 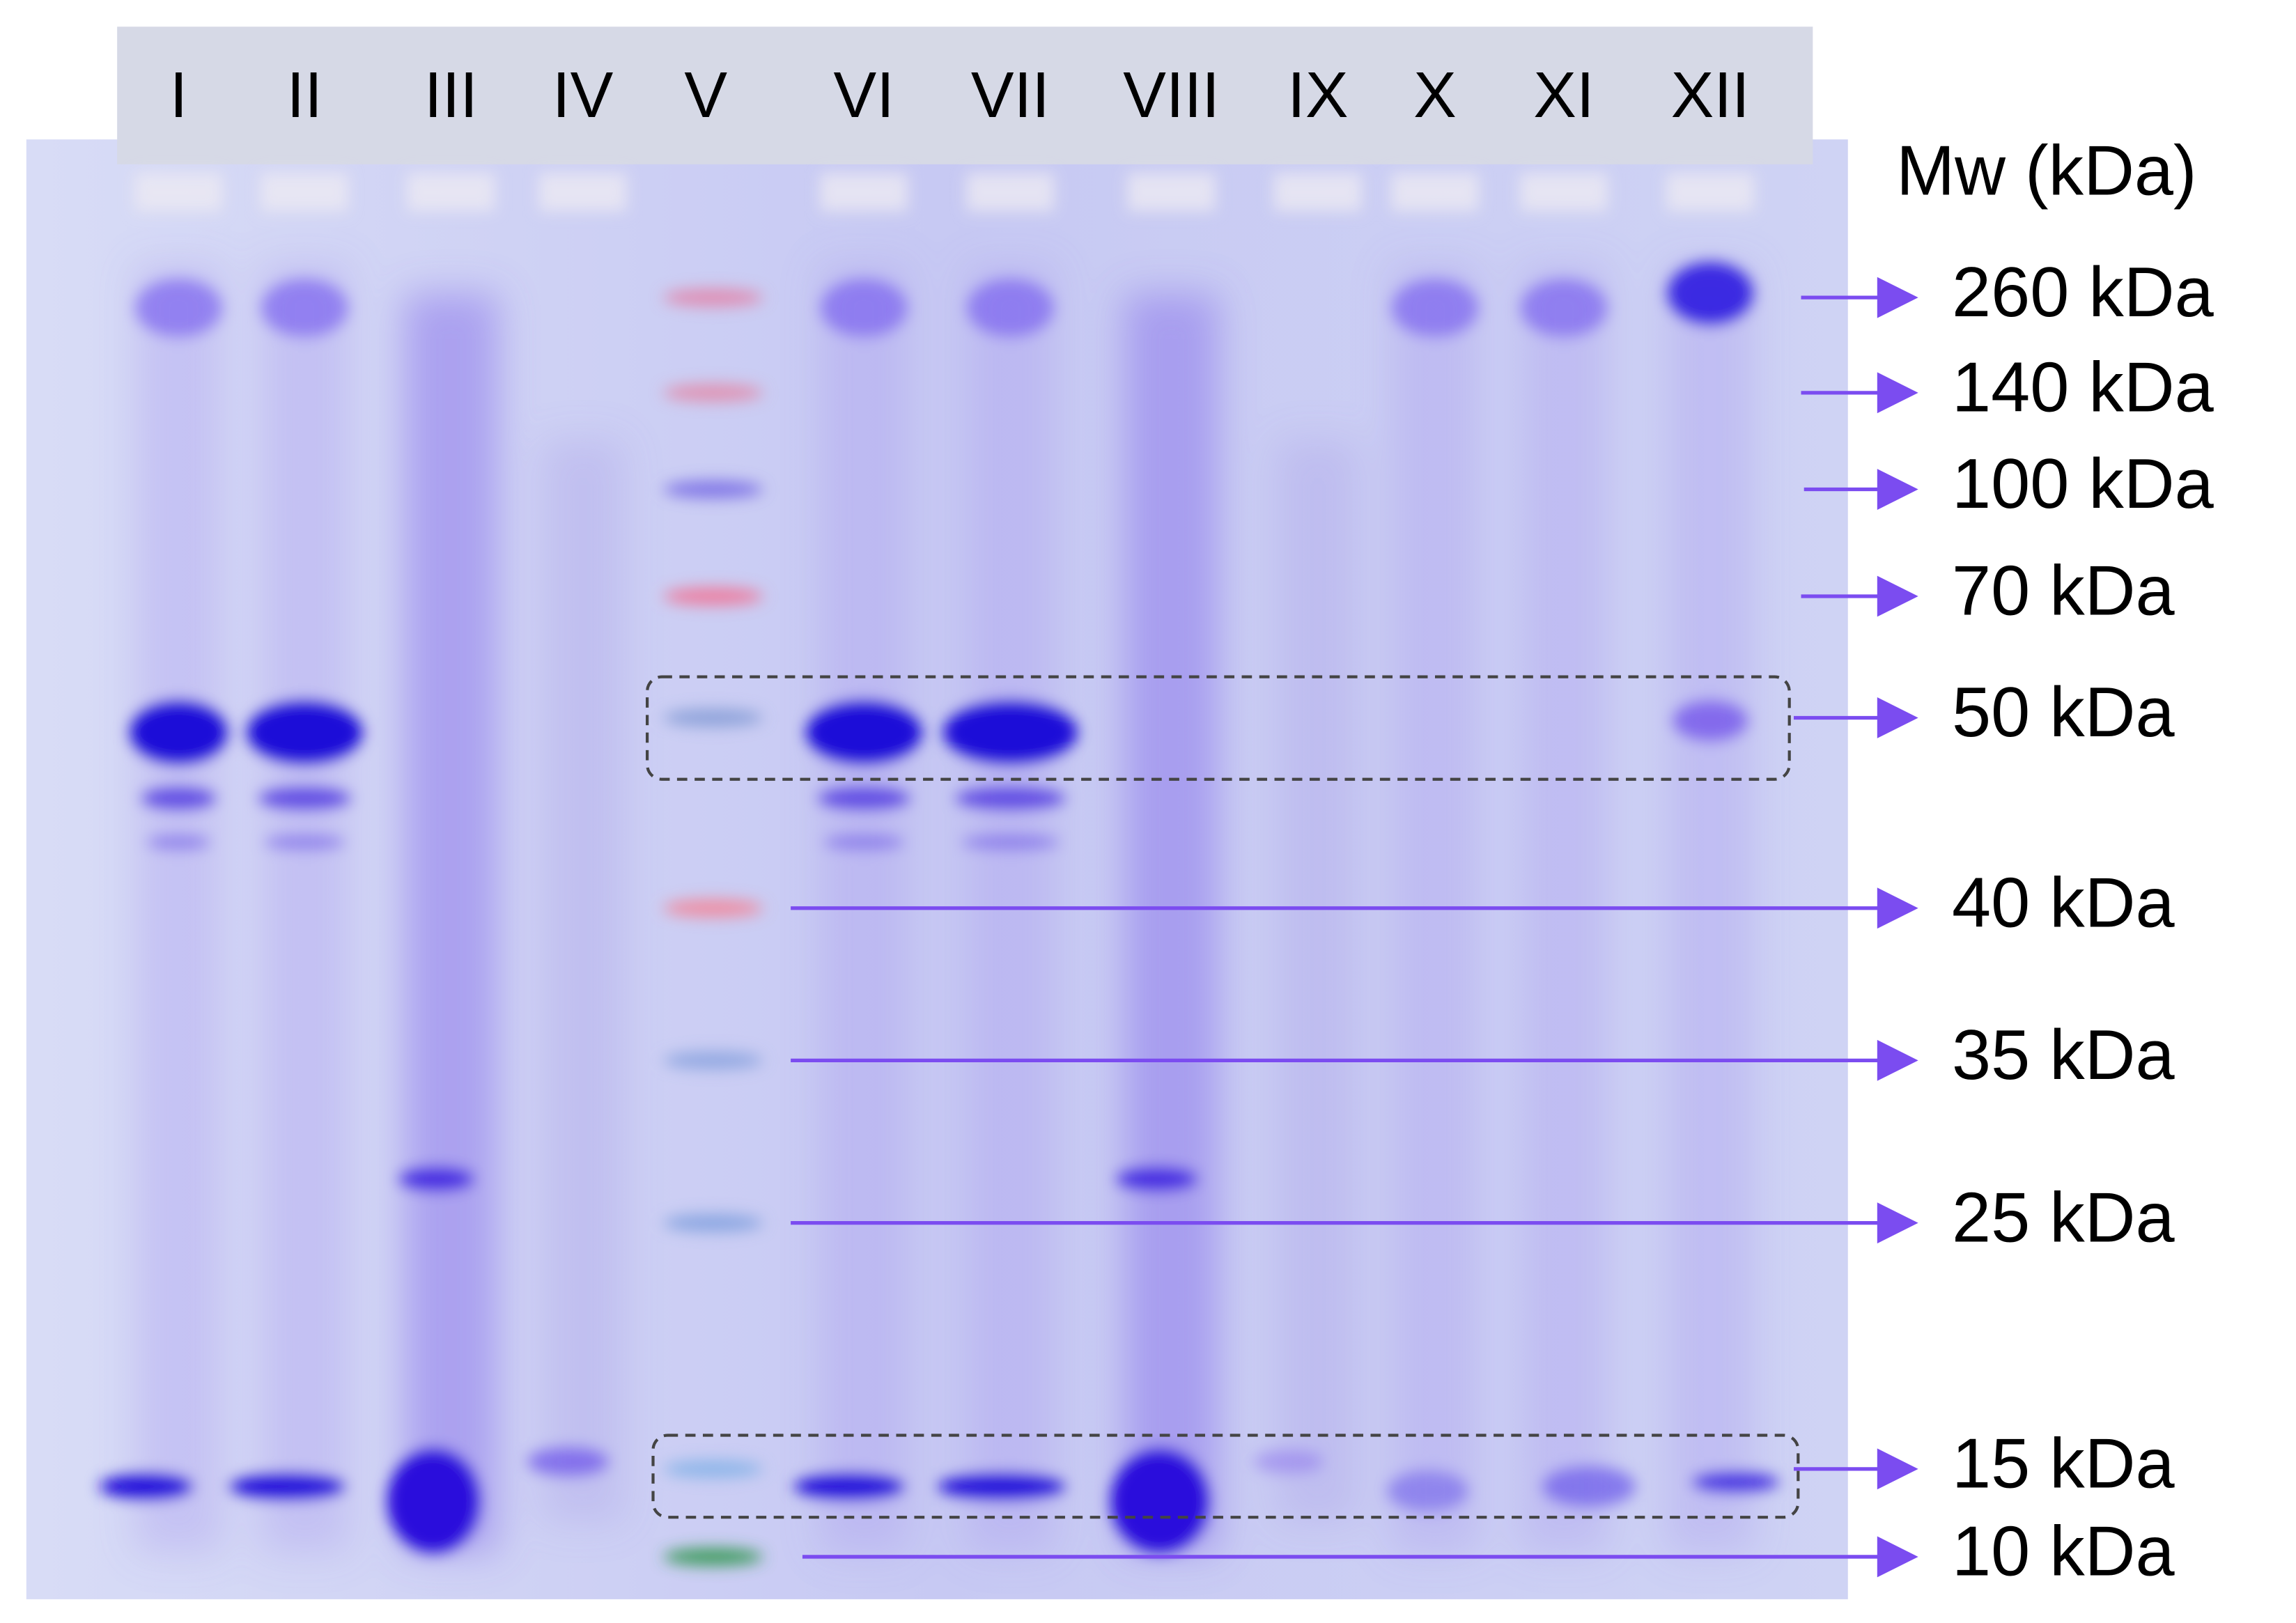 What do you see at coordinates (965, 95) in the screenshot?
I see `lane-header` at bounding box center [965, 95].